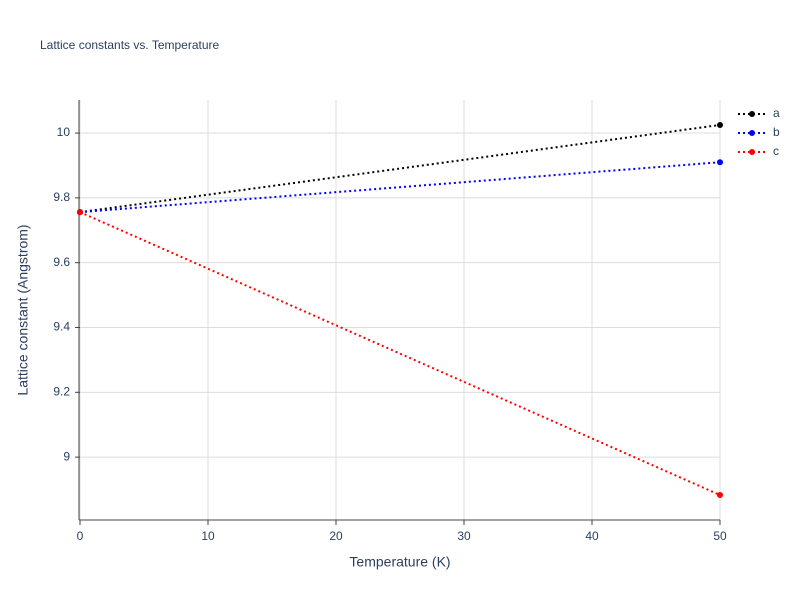 This screenshot has height=600, width=800. What do you see at coordinates (399, 562) in the screenshot?
I see `x-axis-label: Temperature (K)` at bounding box center [399, 562].